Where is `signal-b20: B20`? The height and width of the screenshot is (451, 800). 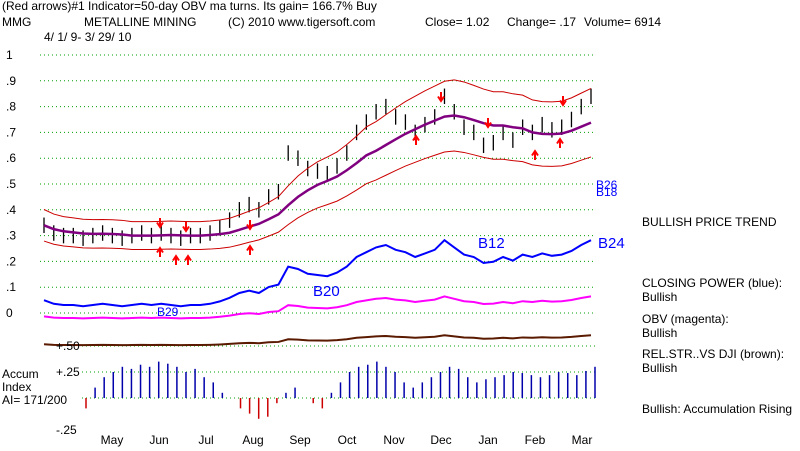
signal-b20: B20 is located at coordinates (326, 291).